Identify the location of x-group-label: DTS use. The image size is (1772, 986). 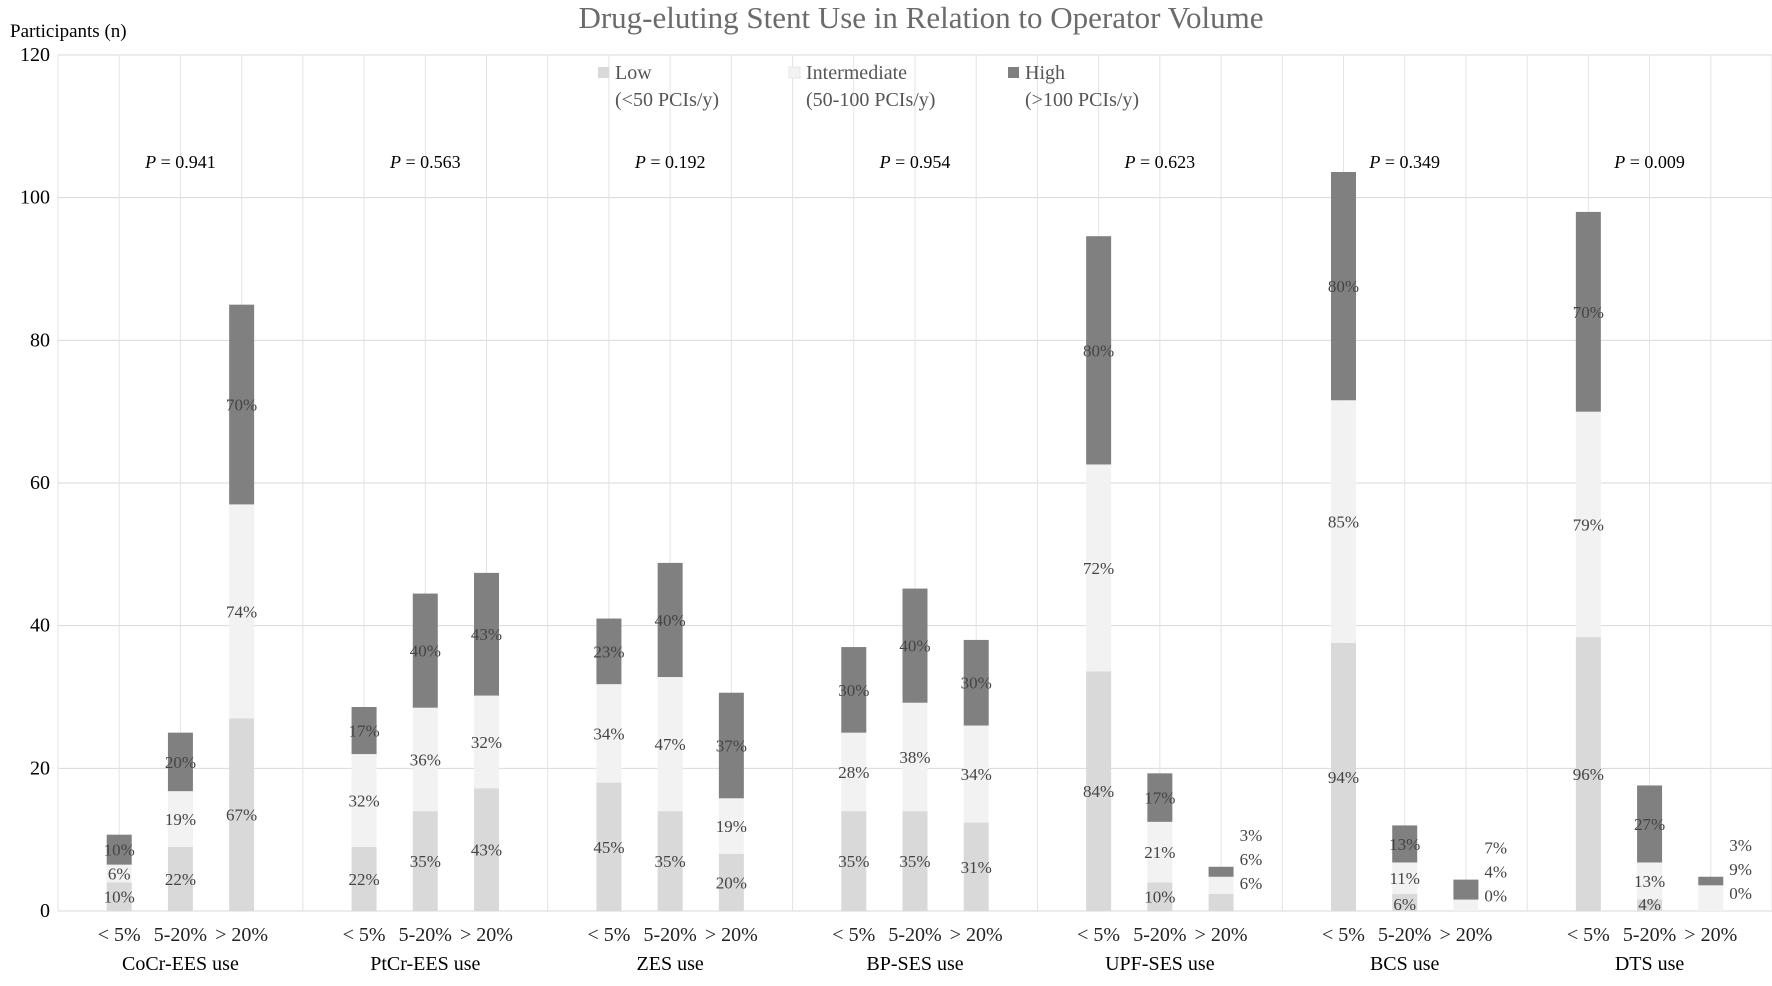
(1650, 964).